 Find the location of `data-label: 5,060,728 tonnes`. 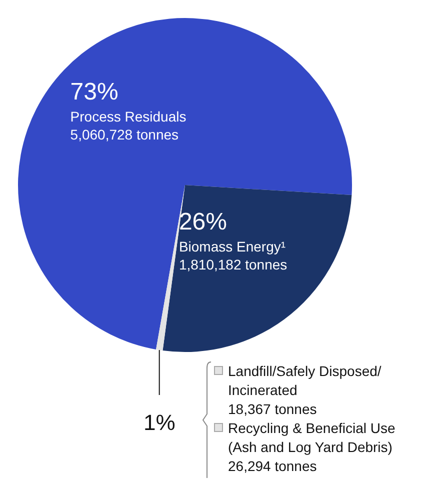

data-label: 5,060,728 tonnes is located at coordinates (124, 134).